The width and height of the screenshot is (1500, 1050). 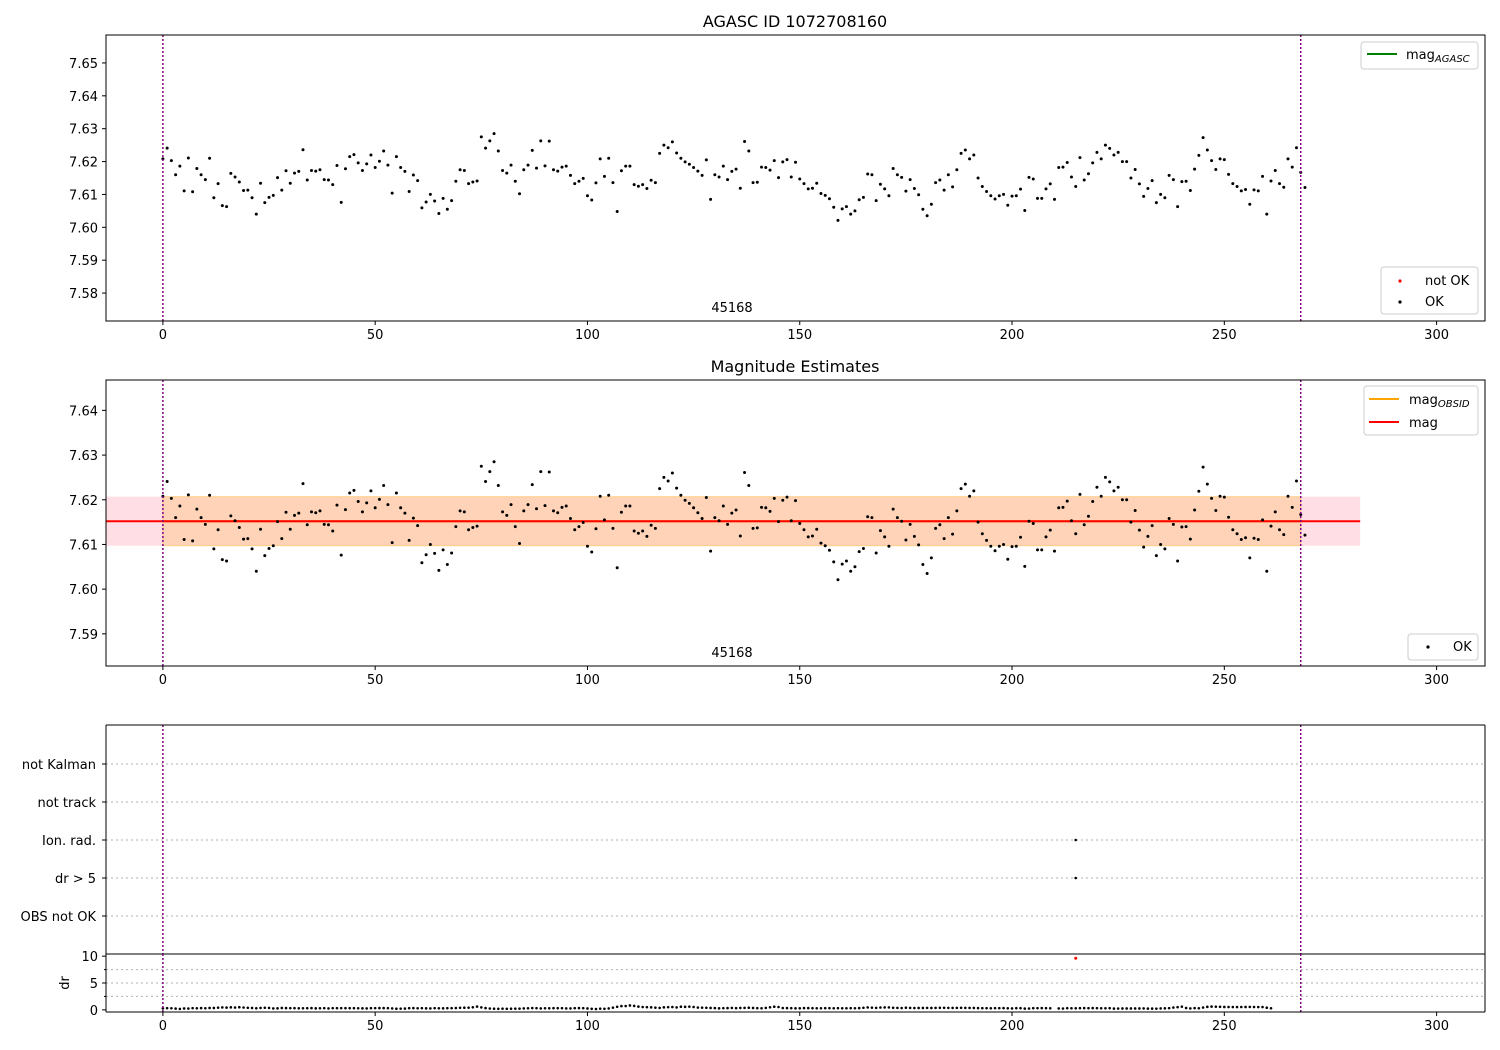 I want to click on legend-label-not-ok: not OK, so click(x=1447, y=281).